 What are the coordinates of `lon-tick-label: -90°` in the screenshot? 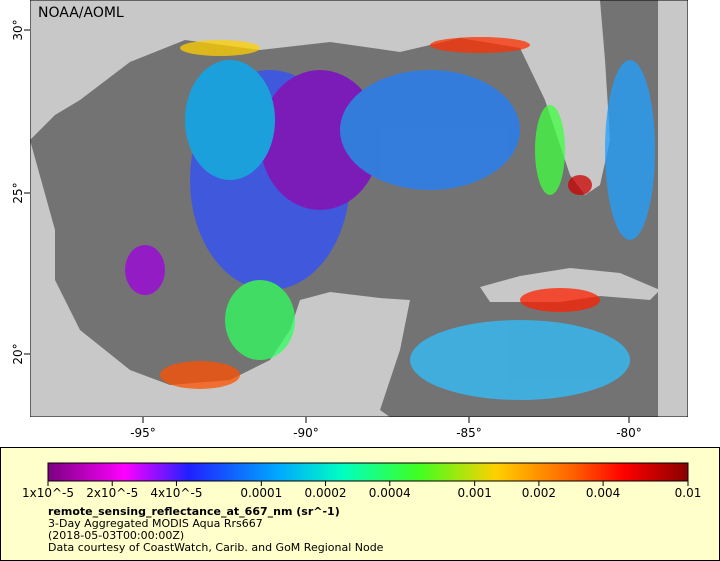 It's located at (306, 433).